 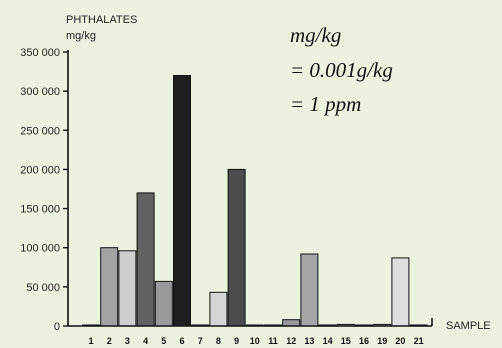 What do you see at coordinates (315, 35) in the screenshot?
I see `unit-note-line1: mg/kg` at bounding box center [315, 35].